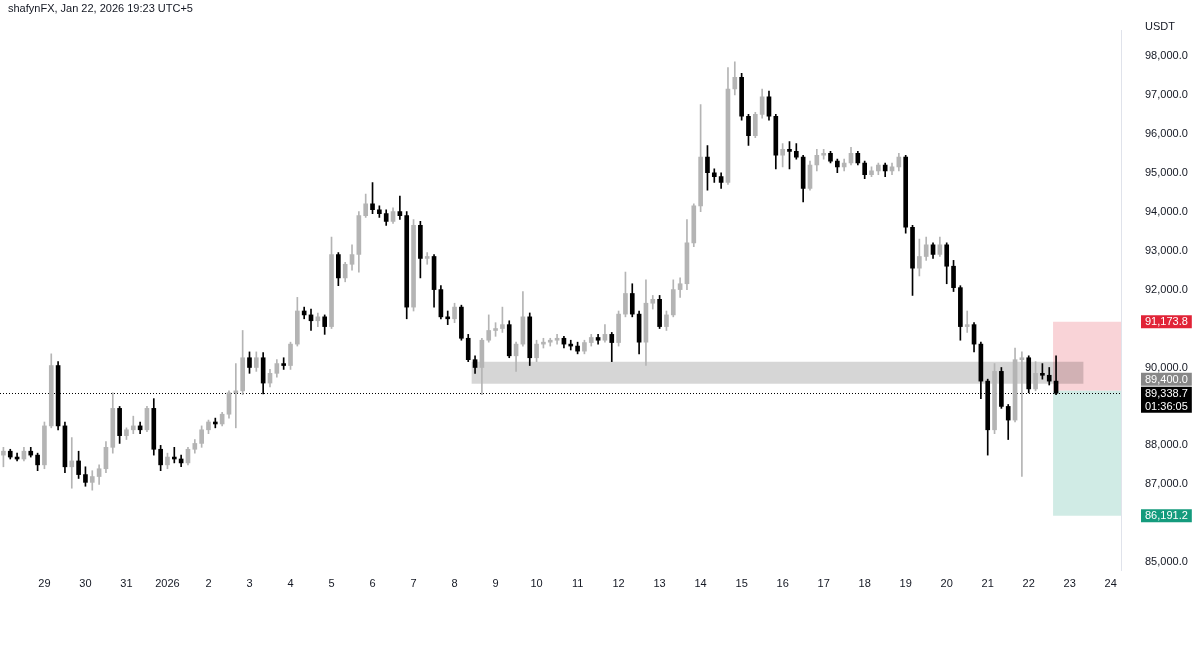  What do you see at coordinates (987, 582) in the screenshot?
I see `x-tick-label: 21` at bounding box center [987, 582].